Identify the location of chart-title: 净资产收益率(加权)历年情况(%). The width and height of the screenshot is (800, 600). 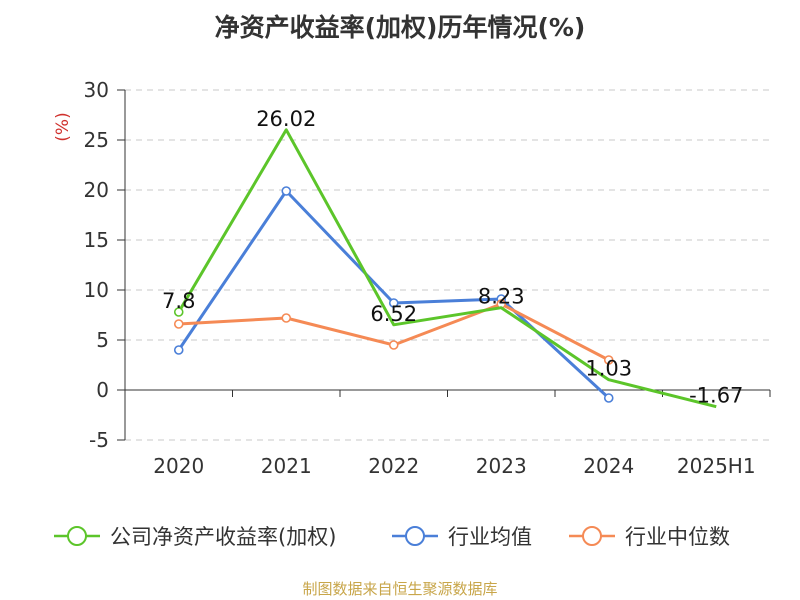
(400, 27).